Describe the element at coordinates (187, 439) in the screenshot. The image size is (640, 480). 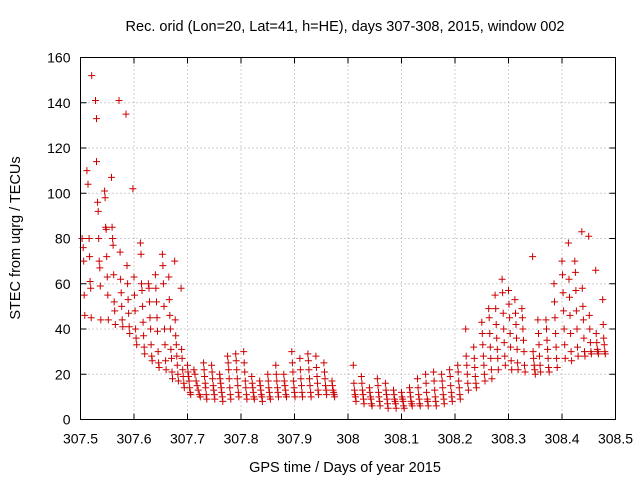
I see `x-tick-label: 307.7` at that location.